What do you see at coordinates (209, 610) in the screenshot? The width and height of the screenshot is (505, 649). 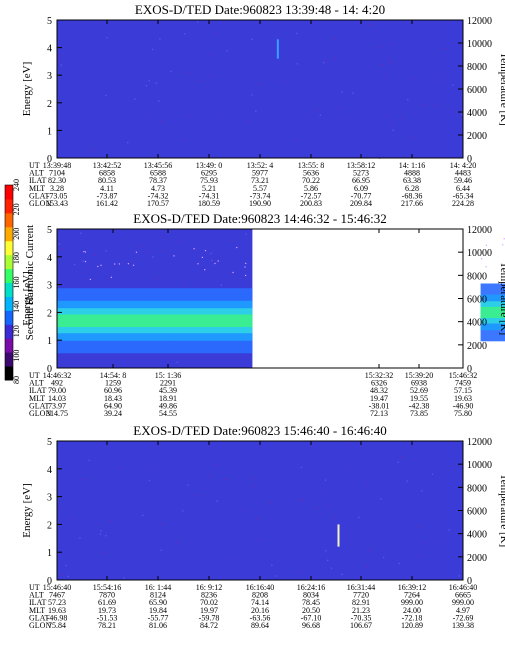 I see `orbit-value: 19.97` at bounding box center [209, 610].